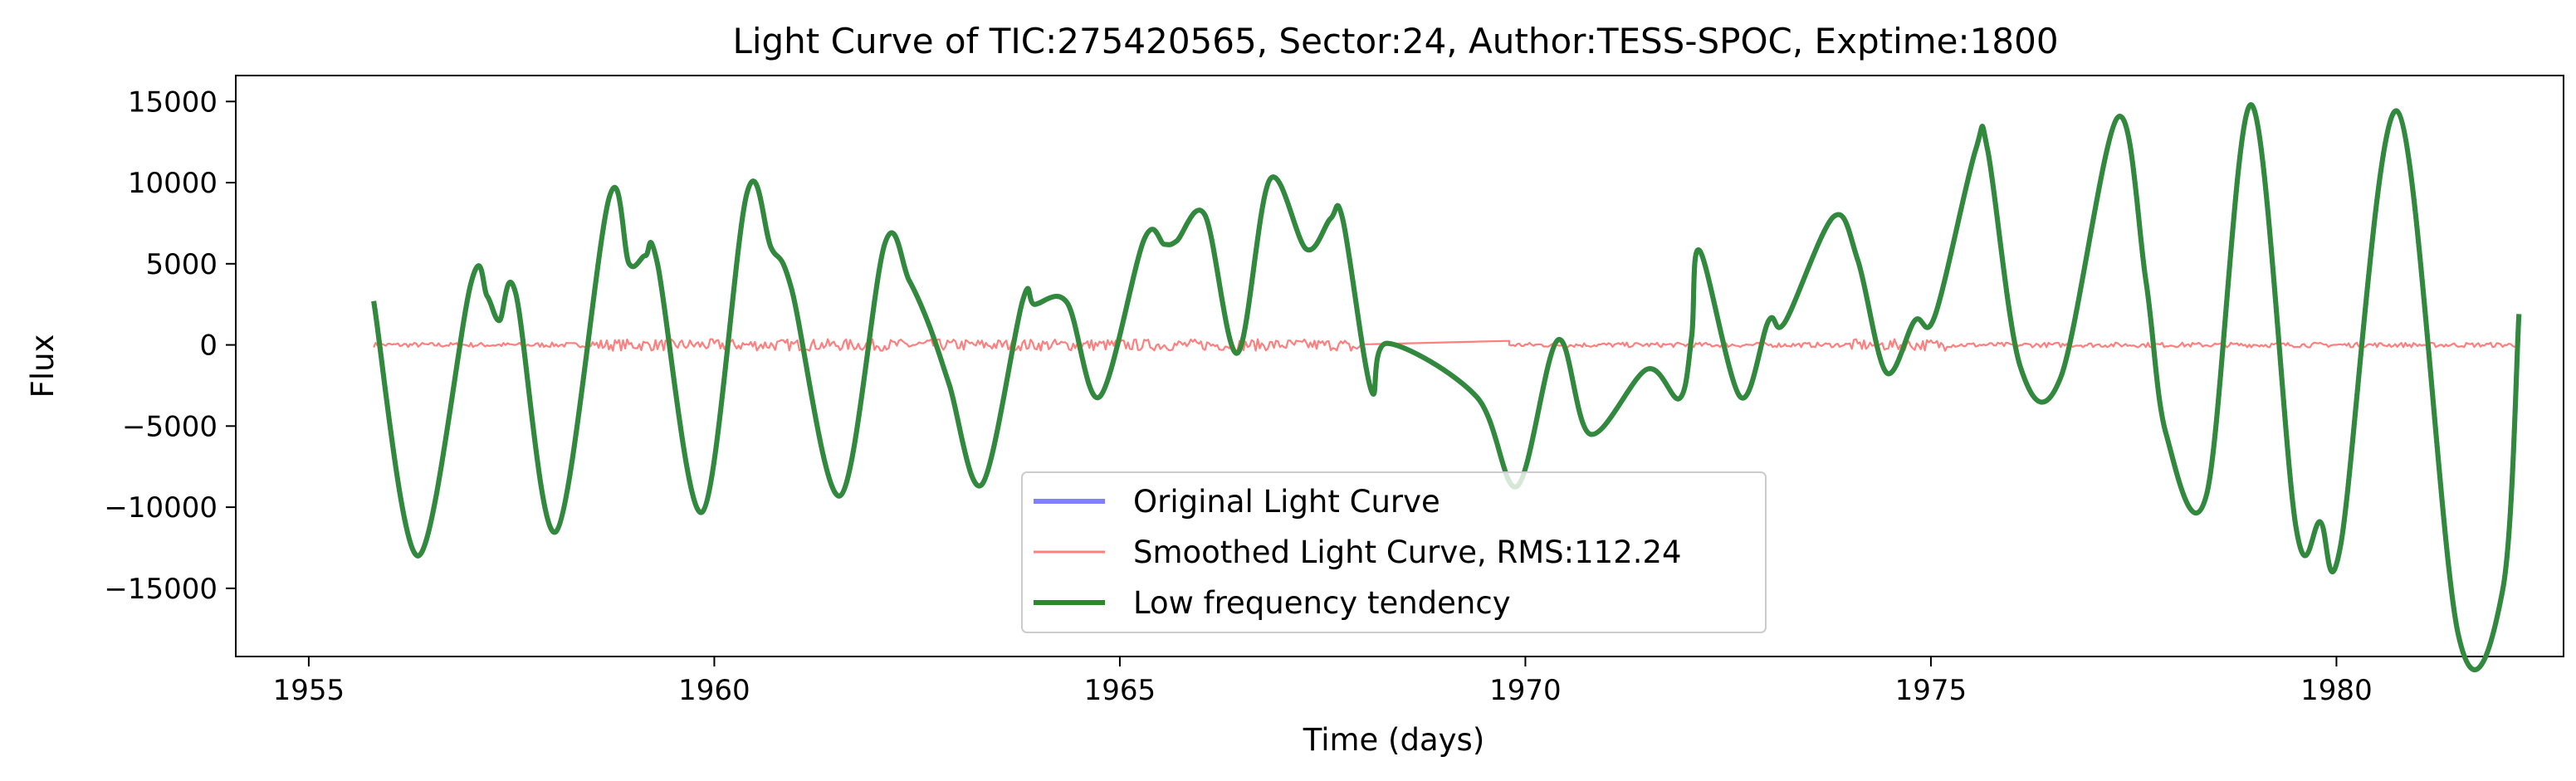 This screenshot has width=2576, height=781. What do you see at coordinates (1394, 740) in the screenshot?
I see `x-axis-label: Time (days)` at bounding box center [1394, 740].